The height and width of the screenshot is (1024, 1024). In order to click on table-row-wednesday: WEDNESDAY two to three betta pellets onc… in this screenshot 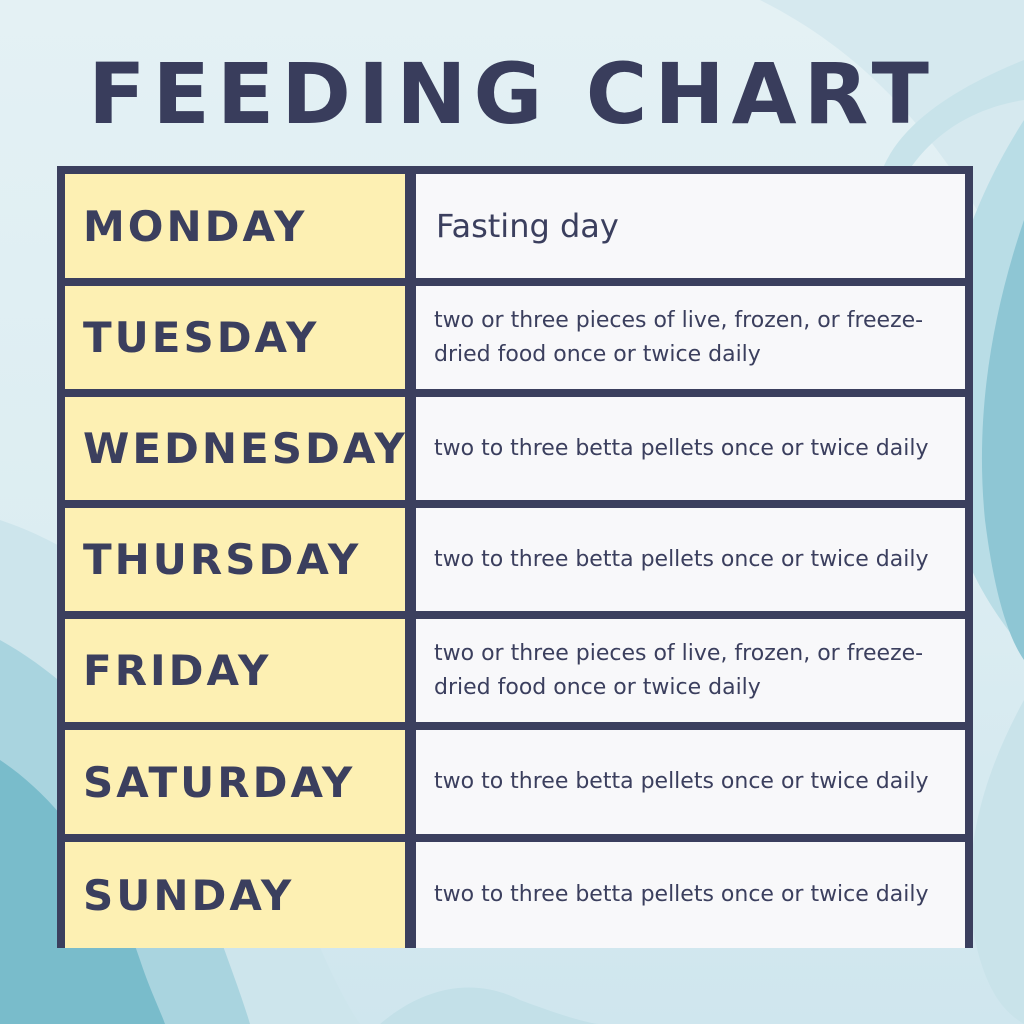, I will do `click(515, 444)`.